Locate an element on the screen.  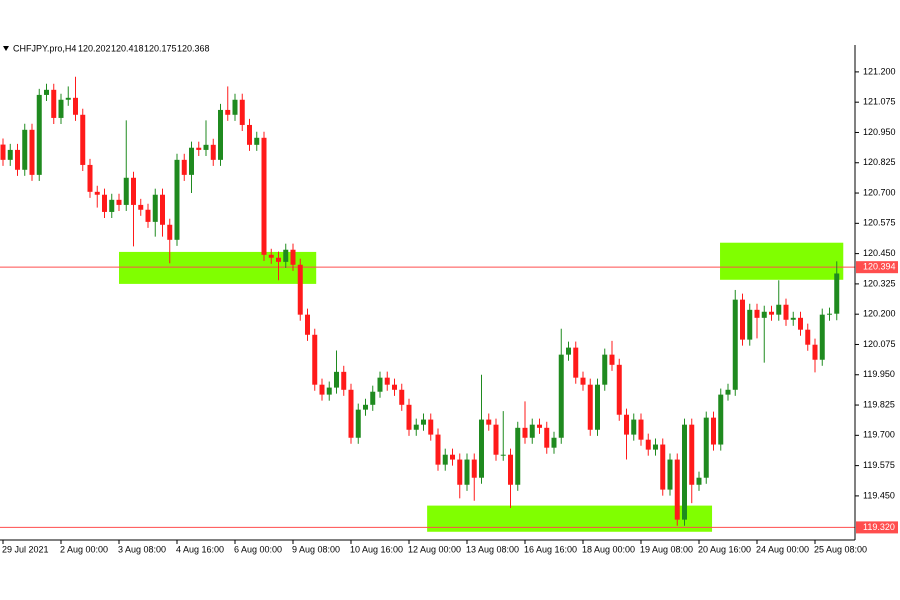
y-tick-label: 120.200 is located at coordinates (879, 314).